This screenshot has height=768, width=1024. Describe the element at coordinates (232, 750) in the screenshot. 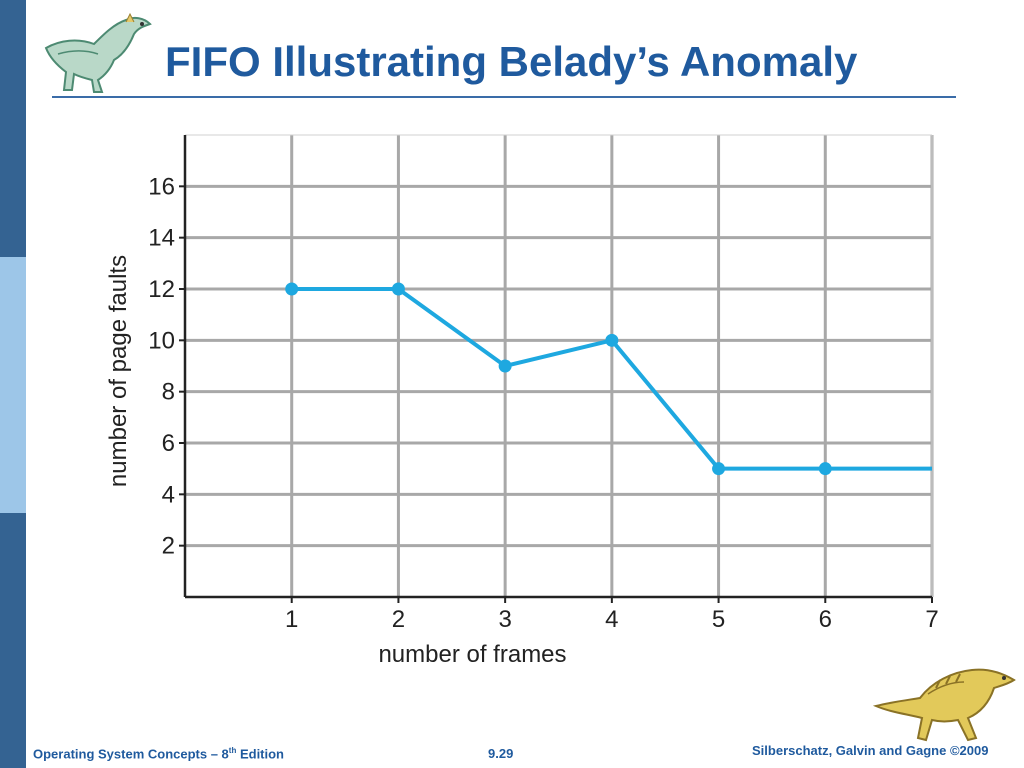

I see `footer-edition-superscript: th` at that location.